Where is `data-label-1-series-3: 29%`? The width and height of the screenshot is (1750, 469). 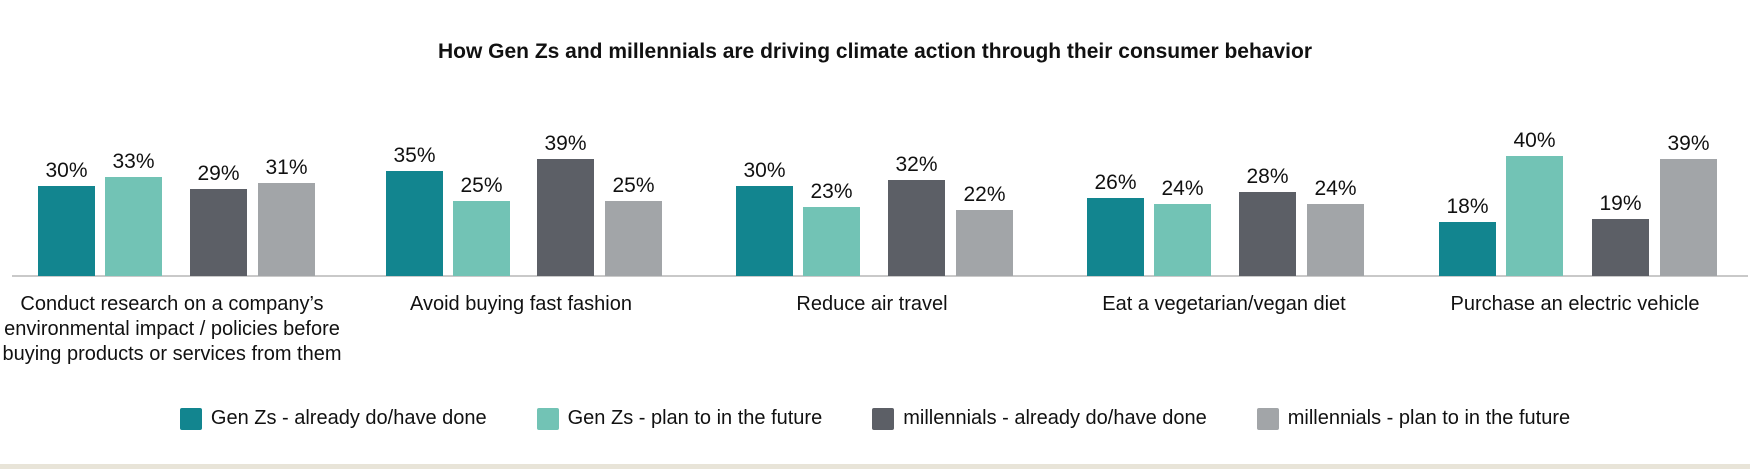 data-label-1-series-3: 29% is located at coordinates (218, 173).